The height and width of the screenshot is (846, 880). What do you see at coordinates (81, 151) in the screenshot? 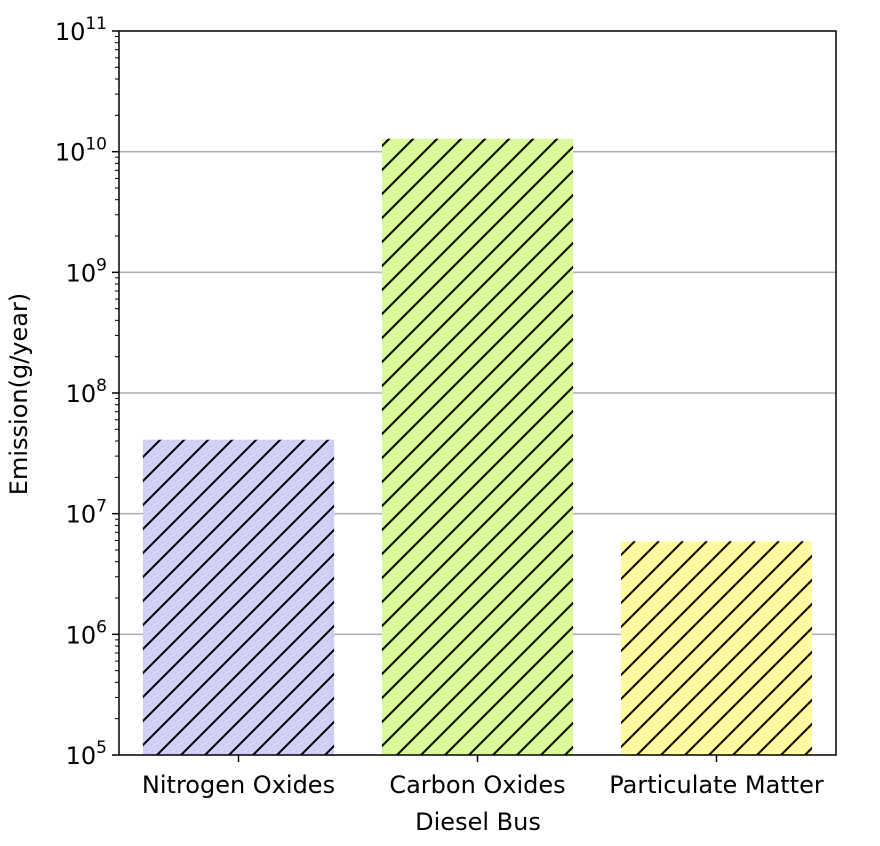
I see `y-tick-label: 10¹⁰` at bounding box center [81, 151].